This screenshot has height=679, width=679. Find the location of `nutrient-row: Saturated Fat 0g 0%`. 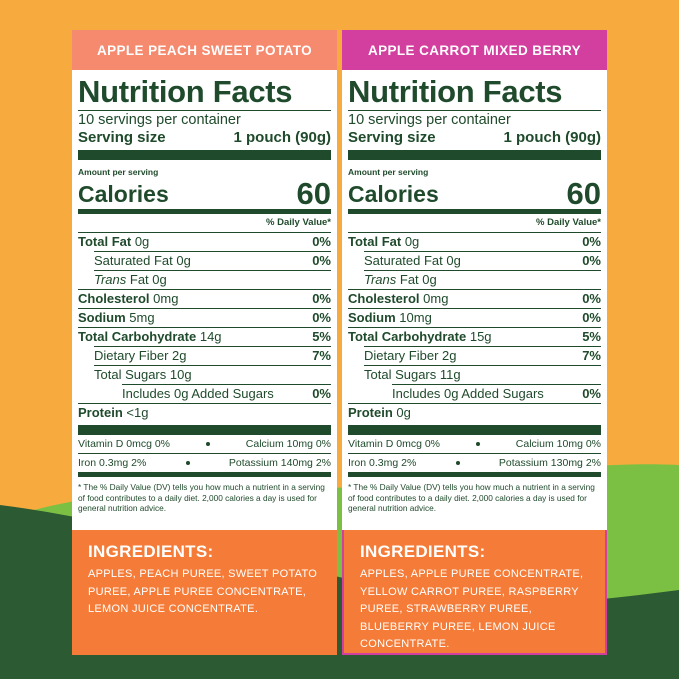

nutrient-row: Saturated Fat 0g 0% is located at coordinates (482, 260).